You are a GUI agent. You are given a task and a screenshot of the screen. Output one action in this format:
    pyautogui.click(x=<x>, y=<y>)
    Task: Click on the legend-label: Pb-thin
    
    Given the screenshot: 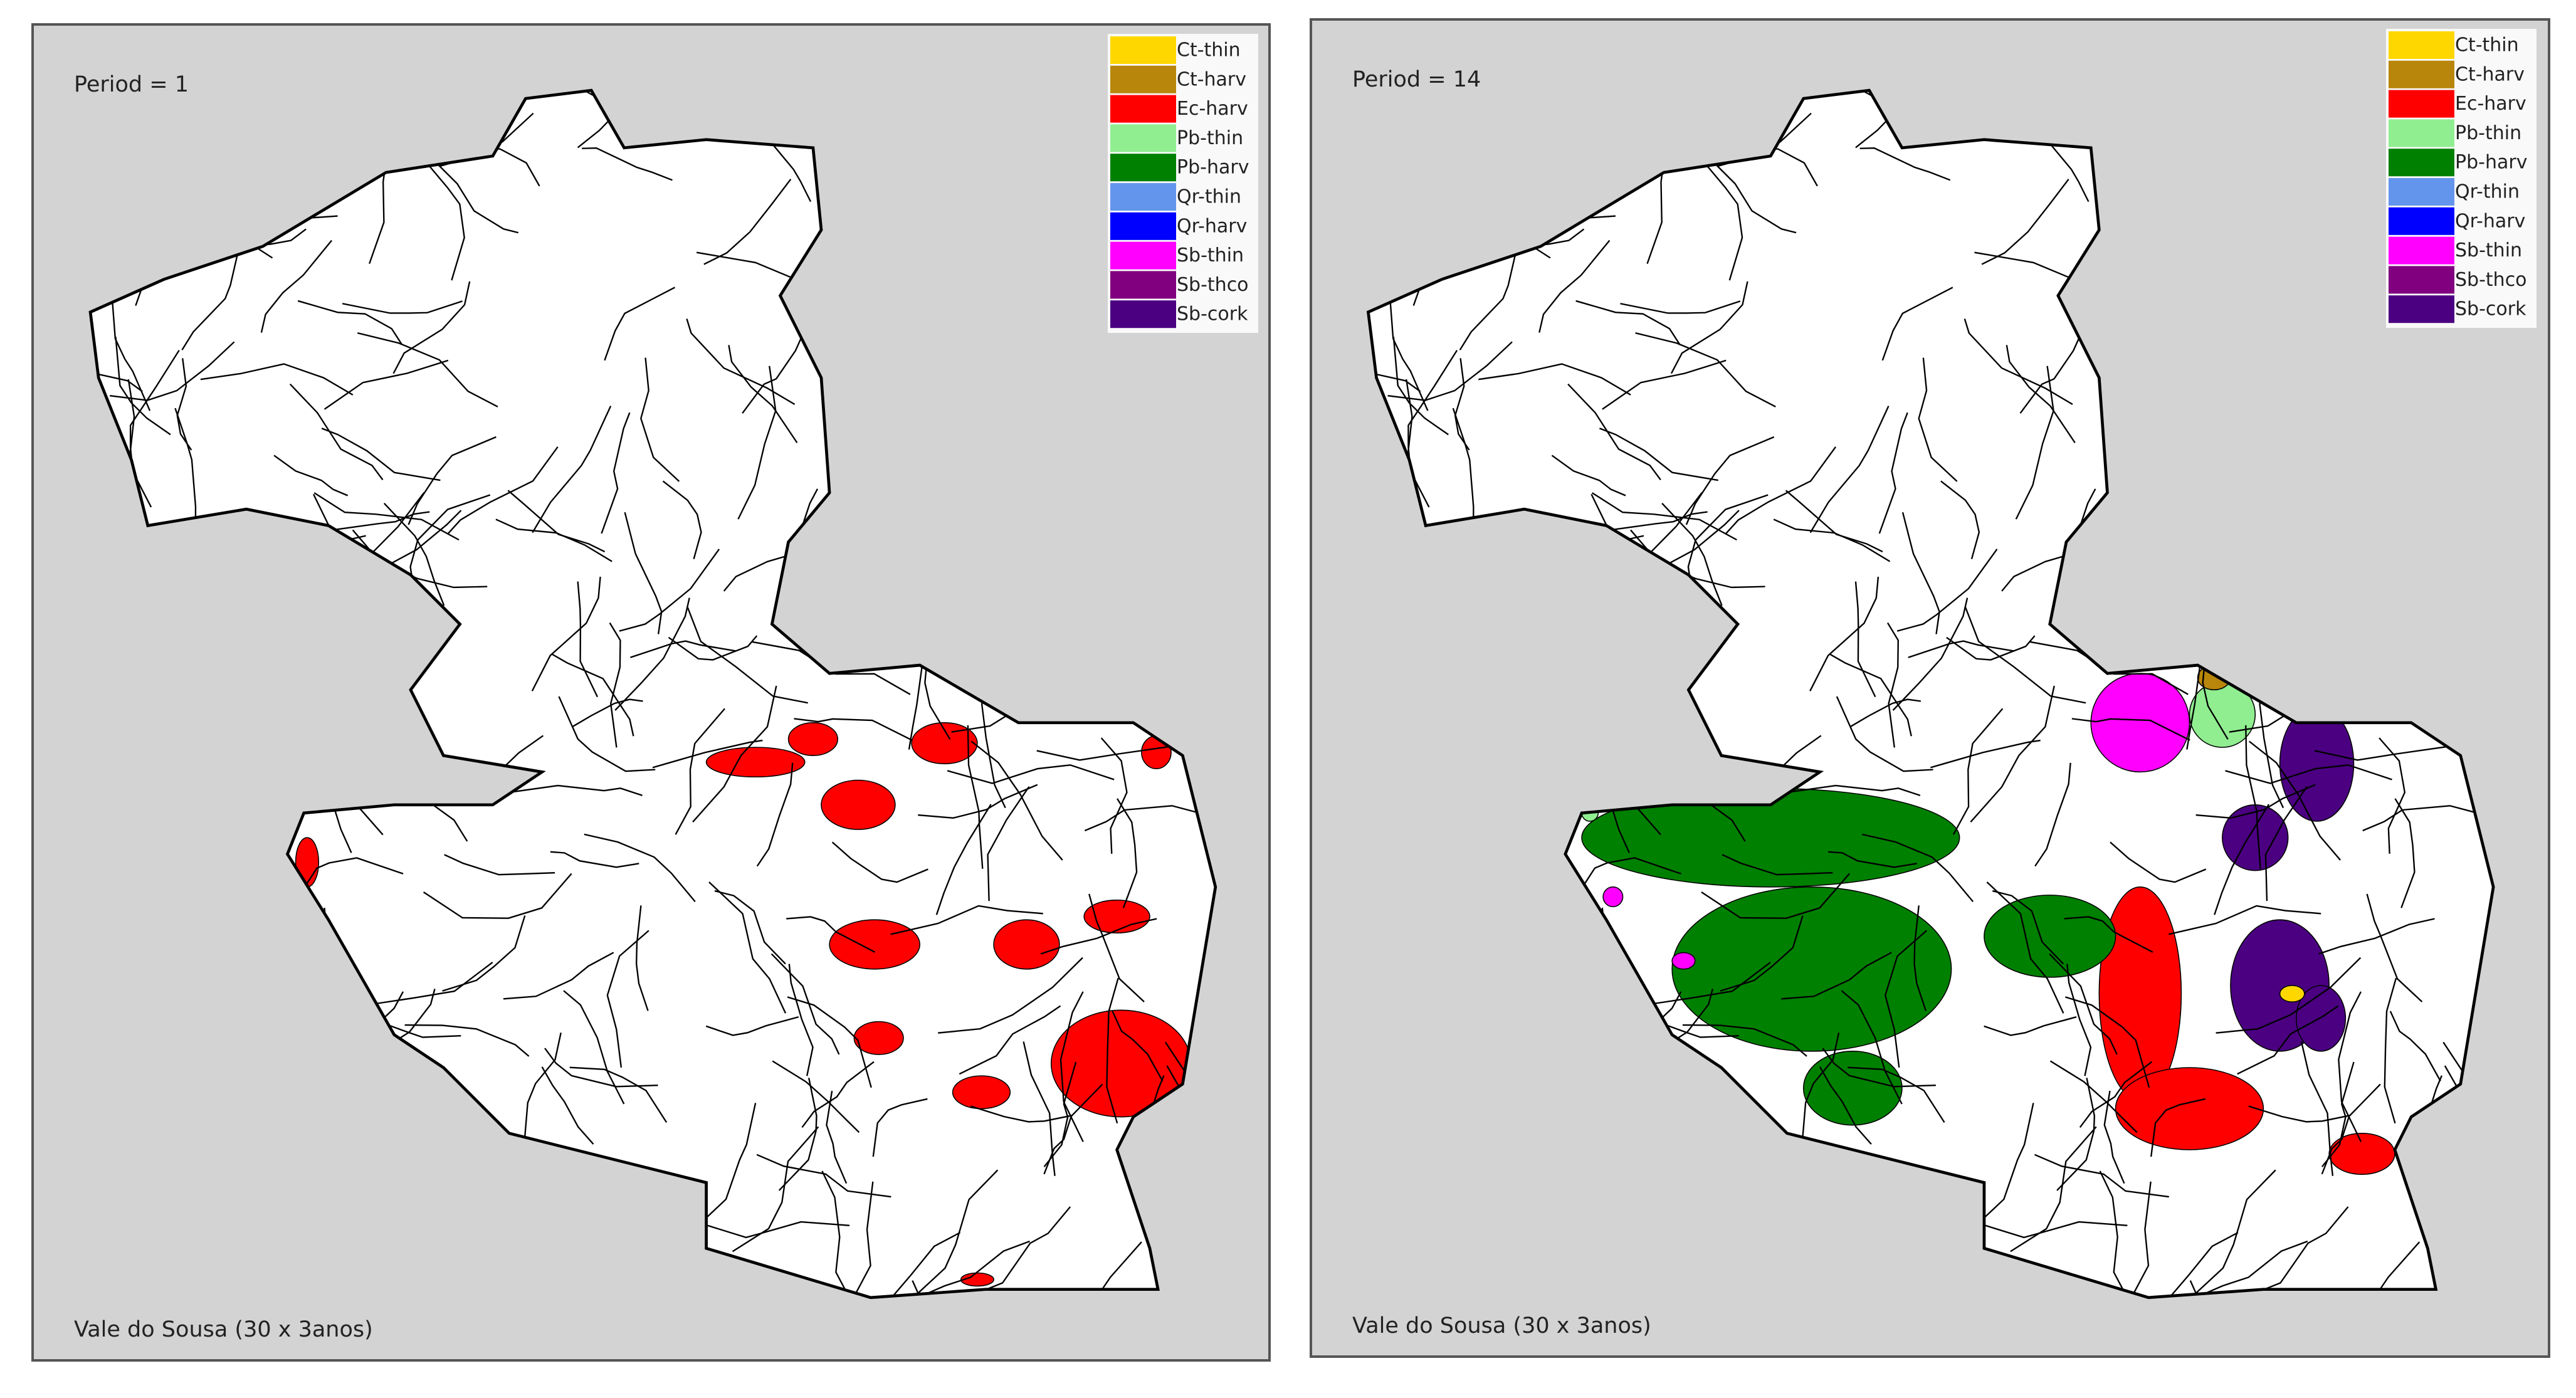 What is the action you would take?
    pyautogui.click(x=1210, y=138)
    